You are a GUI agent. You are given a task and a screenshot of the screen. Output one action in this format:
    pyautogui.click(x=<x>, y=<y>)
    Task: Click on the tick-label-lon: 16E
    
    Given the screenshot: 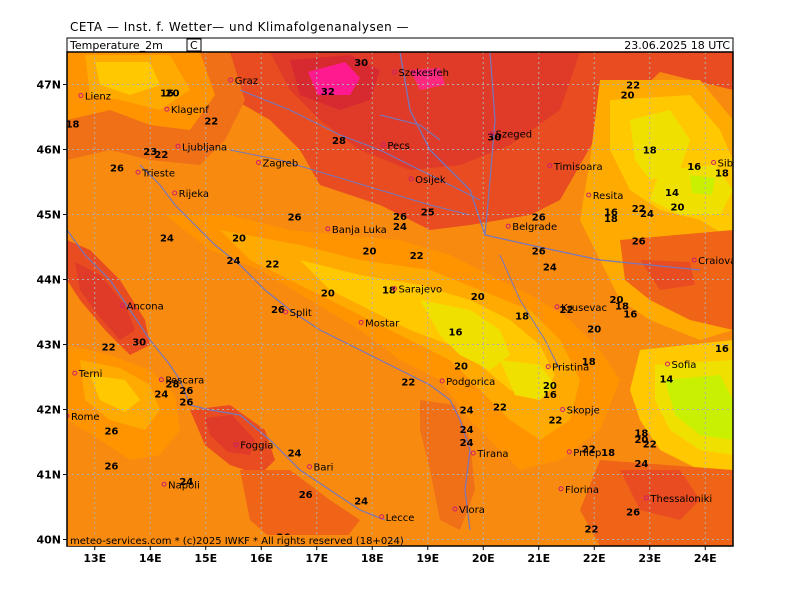 What is the action you would take?
    pyautogui.click(x=261, y=558)
    